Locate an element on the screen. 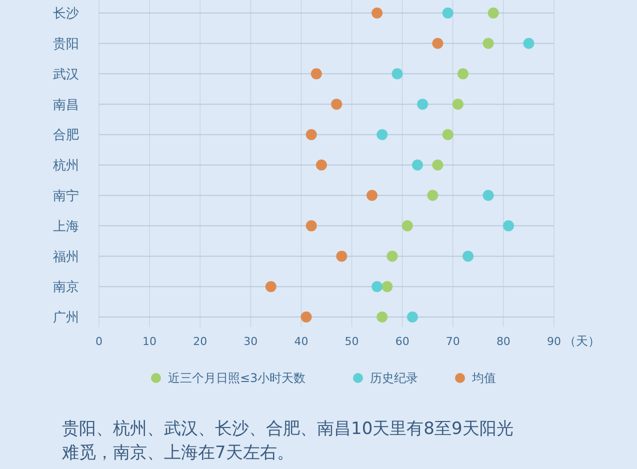  y-tick-label: 杭州 is located at coordinates (65, 166).